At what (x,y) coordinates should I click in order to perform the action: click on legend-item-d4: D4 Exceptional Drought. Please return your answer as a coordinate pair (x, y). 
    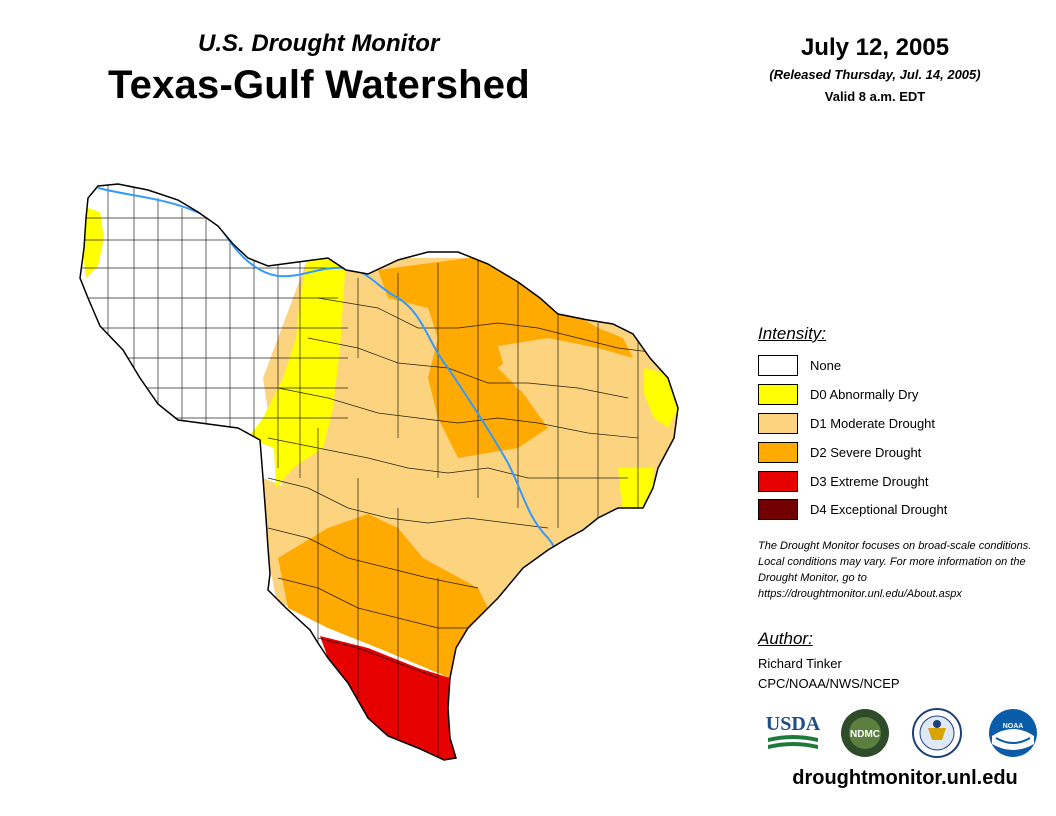
    Looking at the image, I should click on (852, 509).